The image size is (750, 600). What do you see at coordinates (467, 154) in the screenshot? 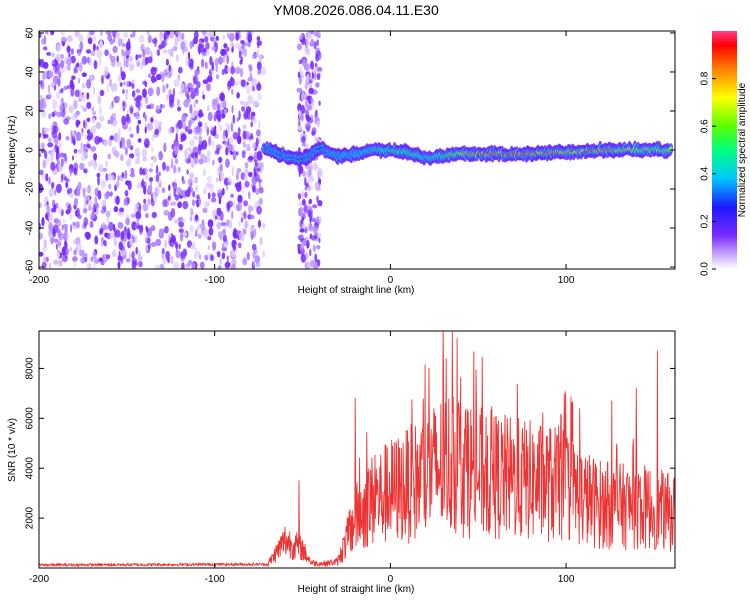
I see `spectrogram-ridge` at bounding box center [467, 154].